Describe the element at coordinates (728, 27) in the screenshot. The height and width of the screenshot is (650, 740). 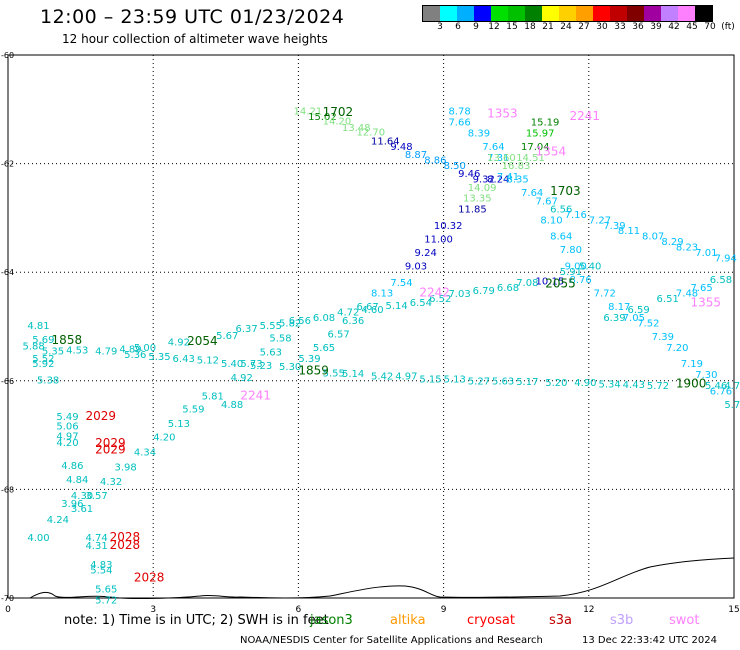
I see `colorbar-label: (ft)` at that location.